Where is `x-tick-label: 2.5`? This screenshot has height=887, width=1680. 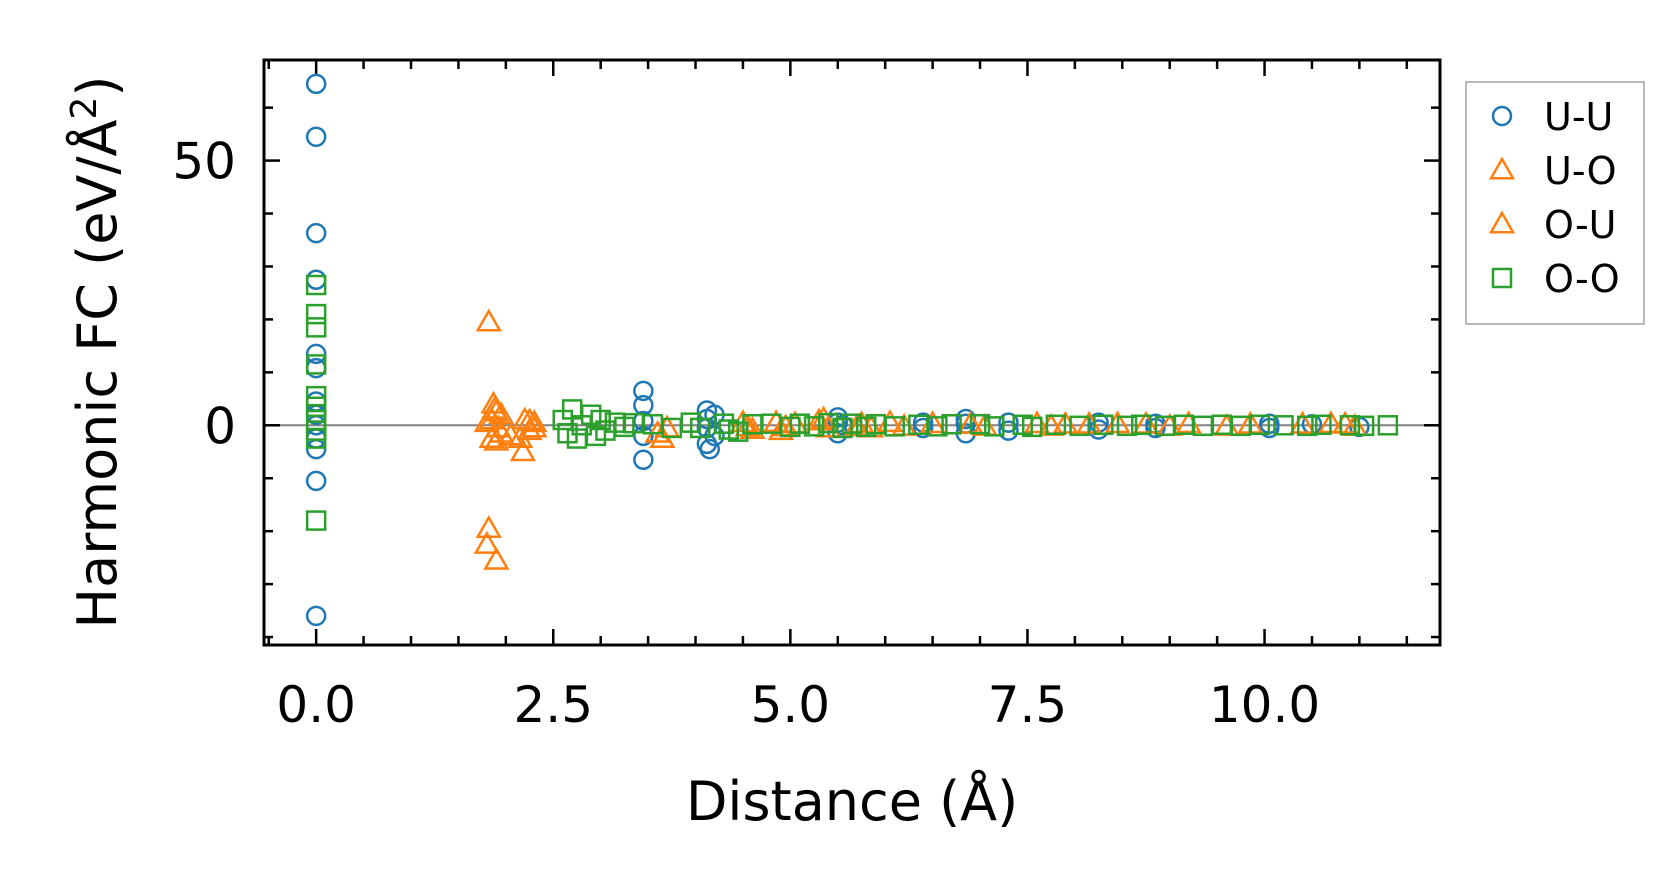
x-tick-label: 2.5 is located at coordinates (553, 705).